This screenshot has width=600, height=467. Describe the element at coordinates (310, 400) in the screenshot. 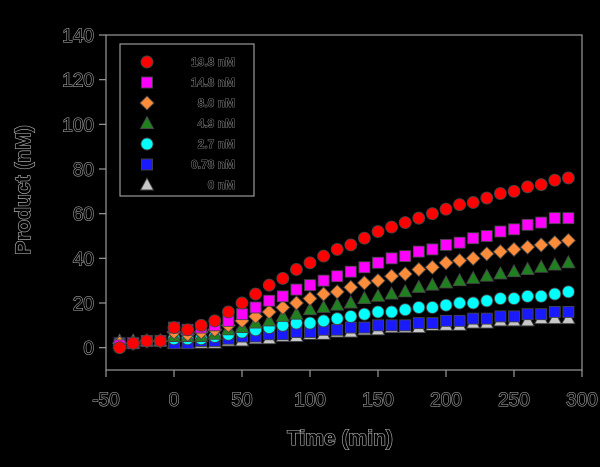

I see `x-tick-label: 100` at that location.